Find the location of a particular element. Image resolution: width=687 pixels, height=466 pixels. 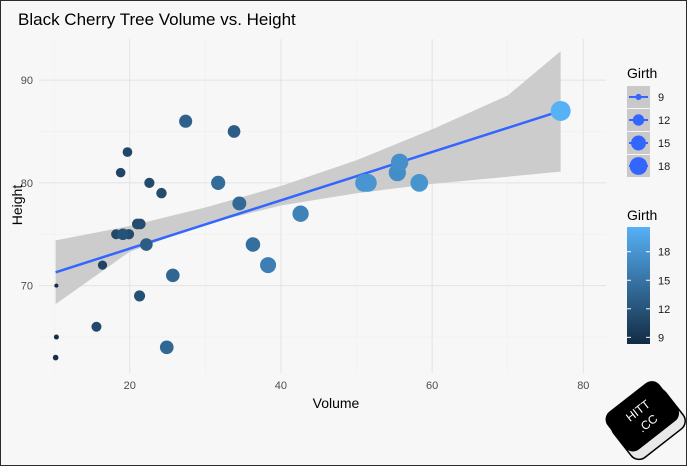

legend-color-label: 15 is located at coordinates (664, 281).